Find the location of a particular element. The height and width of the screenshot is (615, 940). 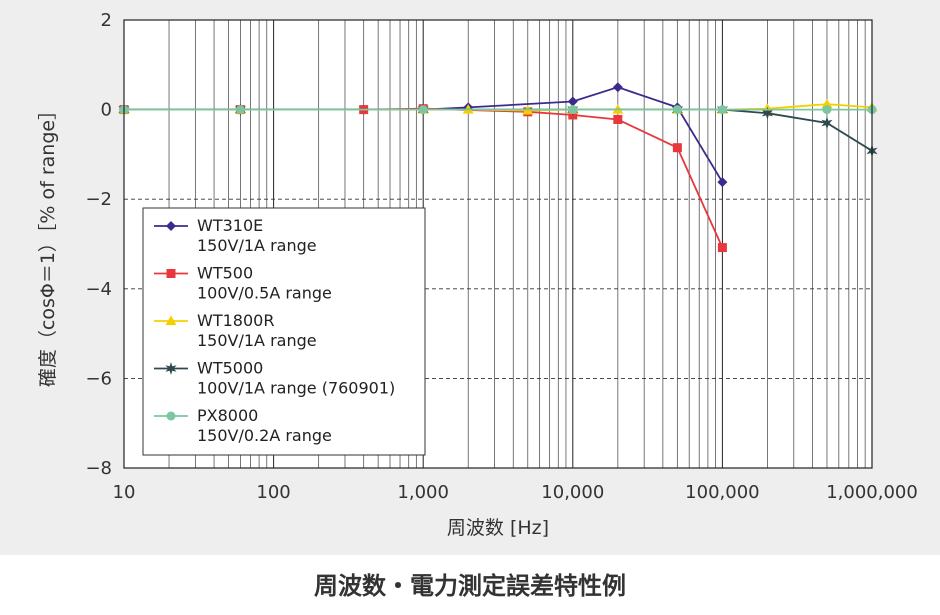

x-axis-label: 周波数 [Hz] is located at coordinates (498, 528).